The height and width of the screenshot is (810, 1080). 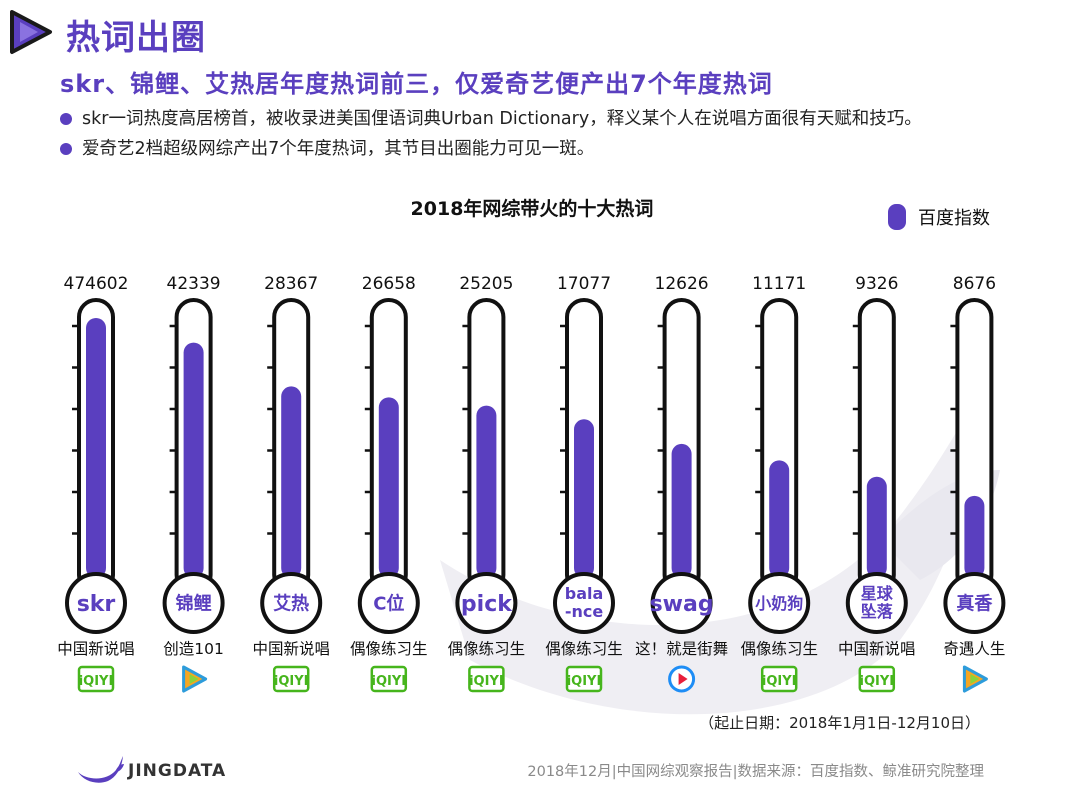 I want to click on thermometer-6: 17077 bala -nce 偶像练习生 iQIYI, so click(x=584, y=483).